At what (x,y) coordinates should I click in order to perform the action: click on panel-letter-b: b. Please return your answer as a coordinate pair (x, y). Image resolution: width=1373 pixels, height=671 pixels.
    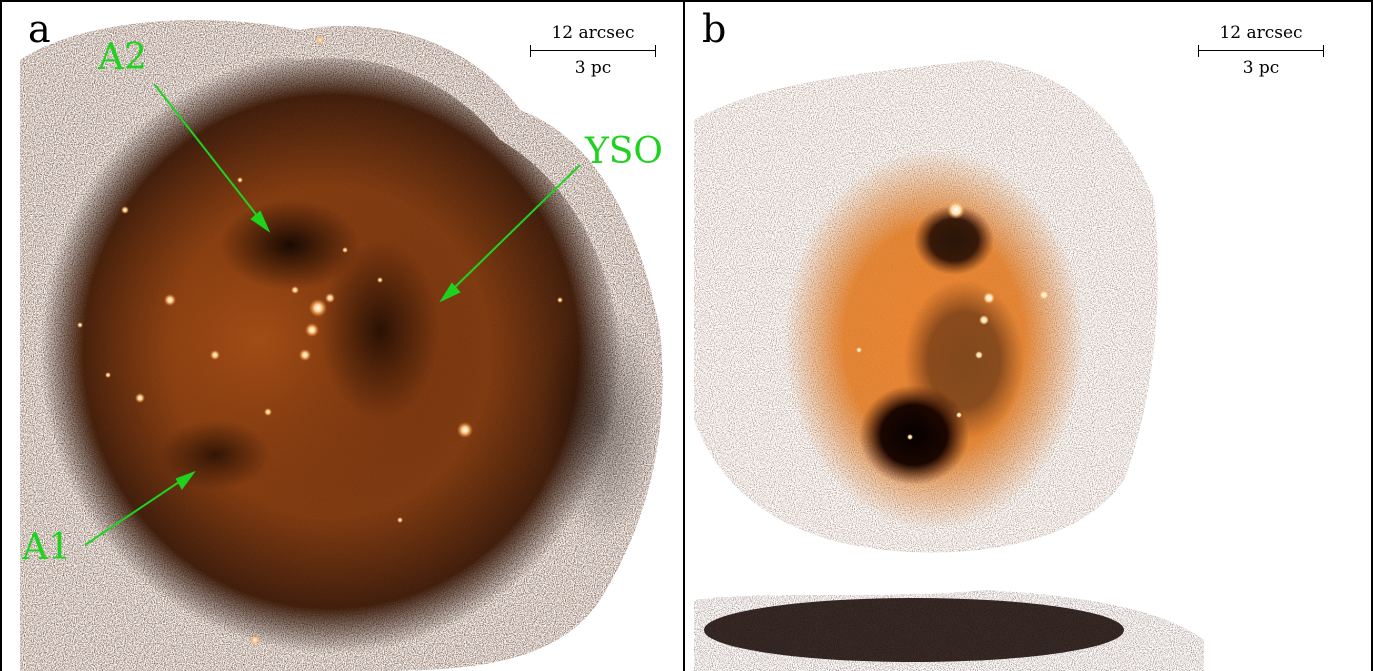
    Looking at the image, I should click on (714, 29).